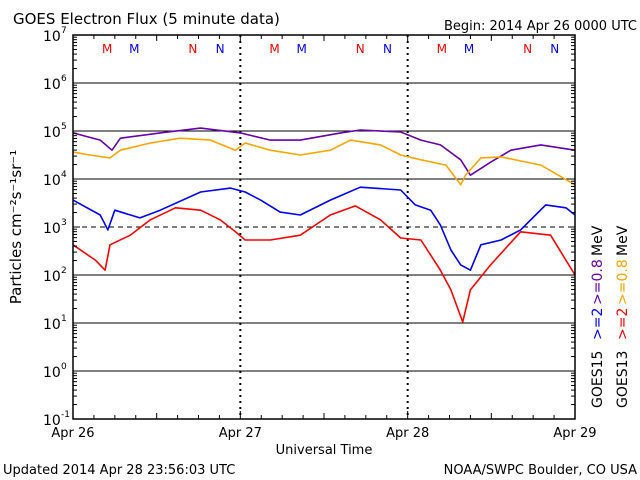 This screenshot has width=640, height=480. Describe the element at coordinates (64, 127) in the screenshot. I see `y-tick-exponent: 5` at that location.